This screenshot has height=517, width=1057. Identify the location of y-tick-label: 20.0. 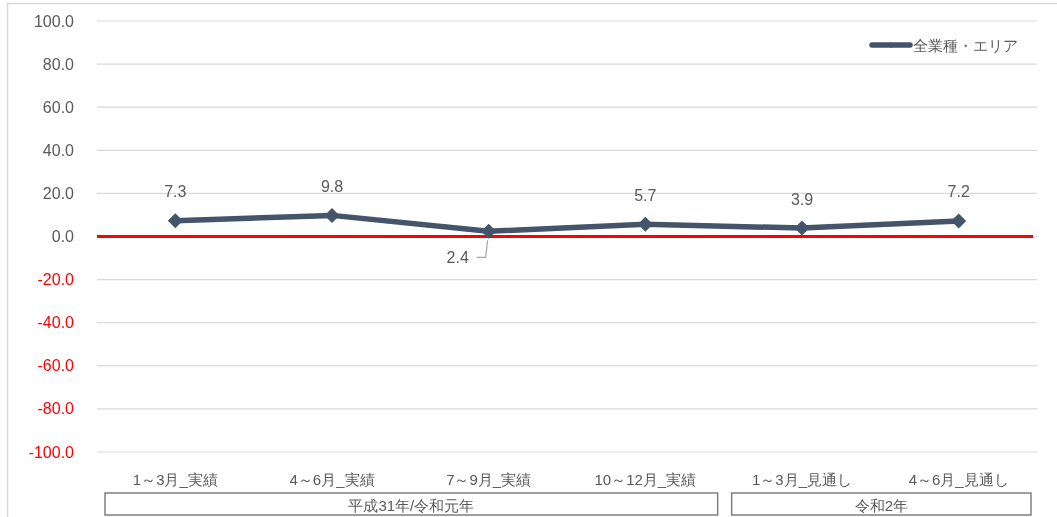
(58, 193).